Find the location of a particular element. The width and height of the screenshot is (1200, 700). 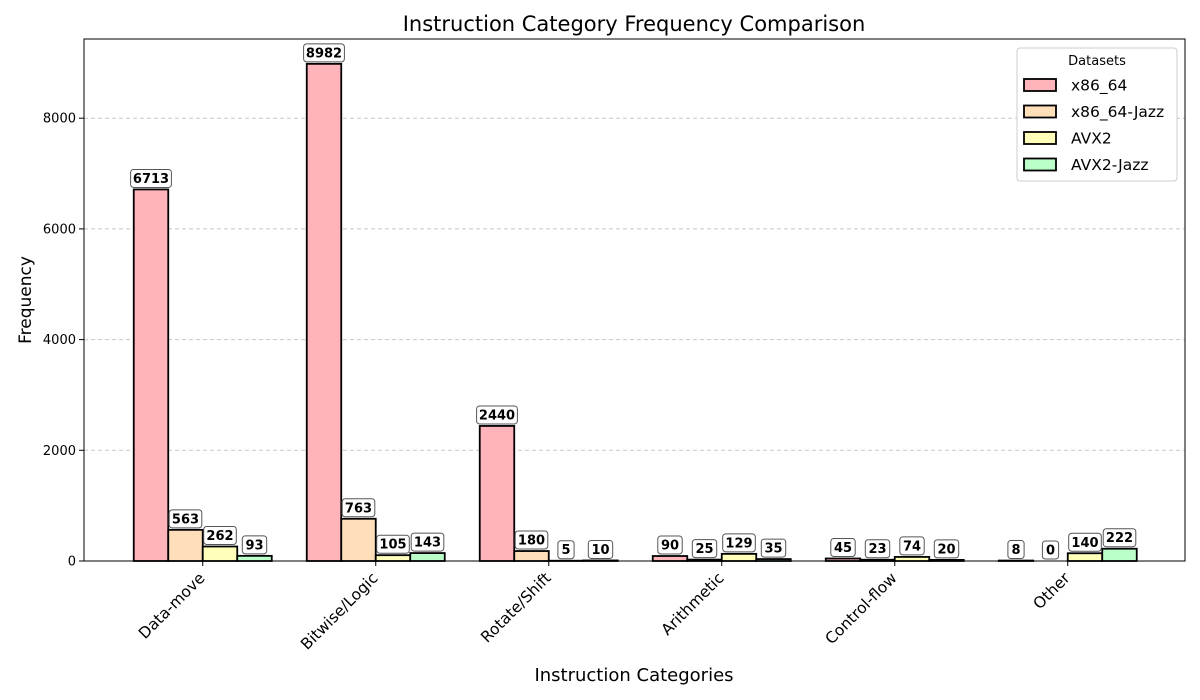

legend-label: x86_64 is located at coordinates (1099, 86).